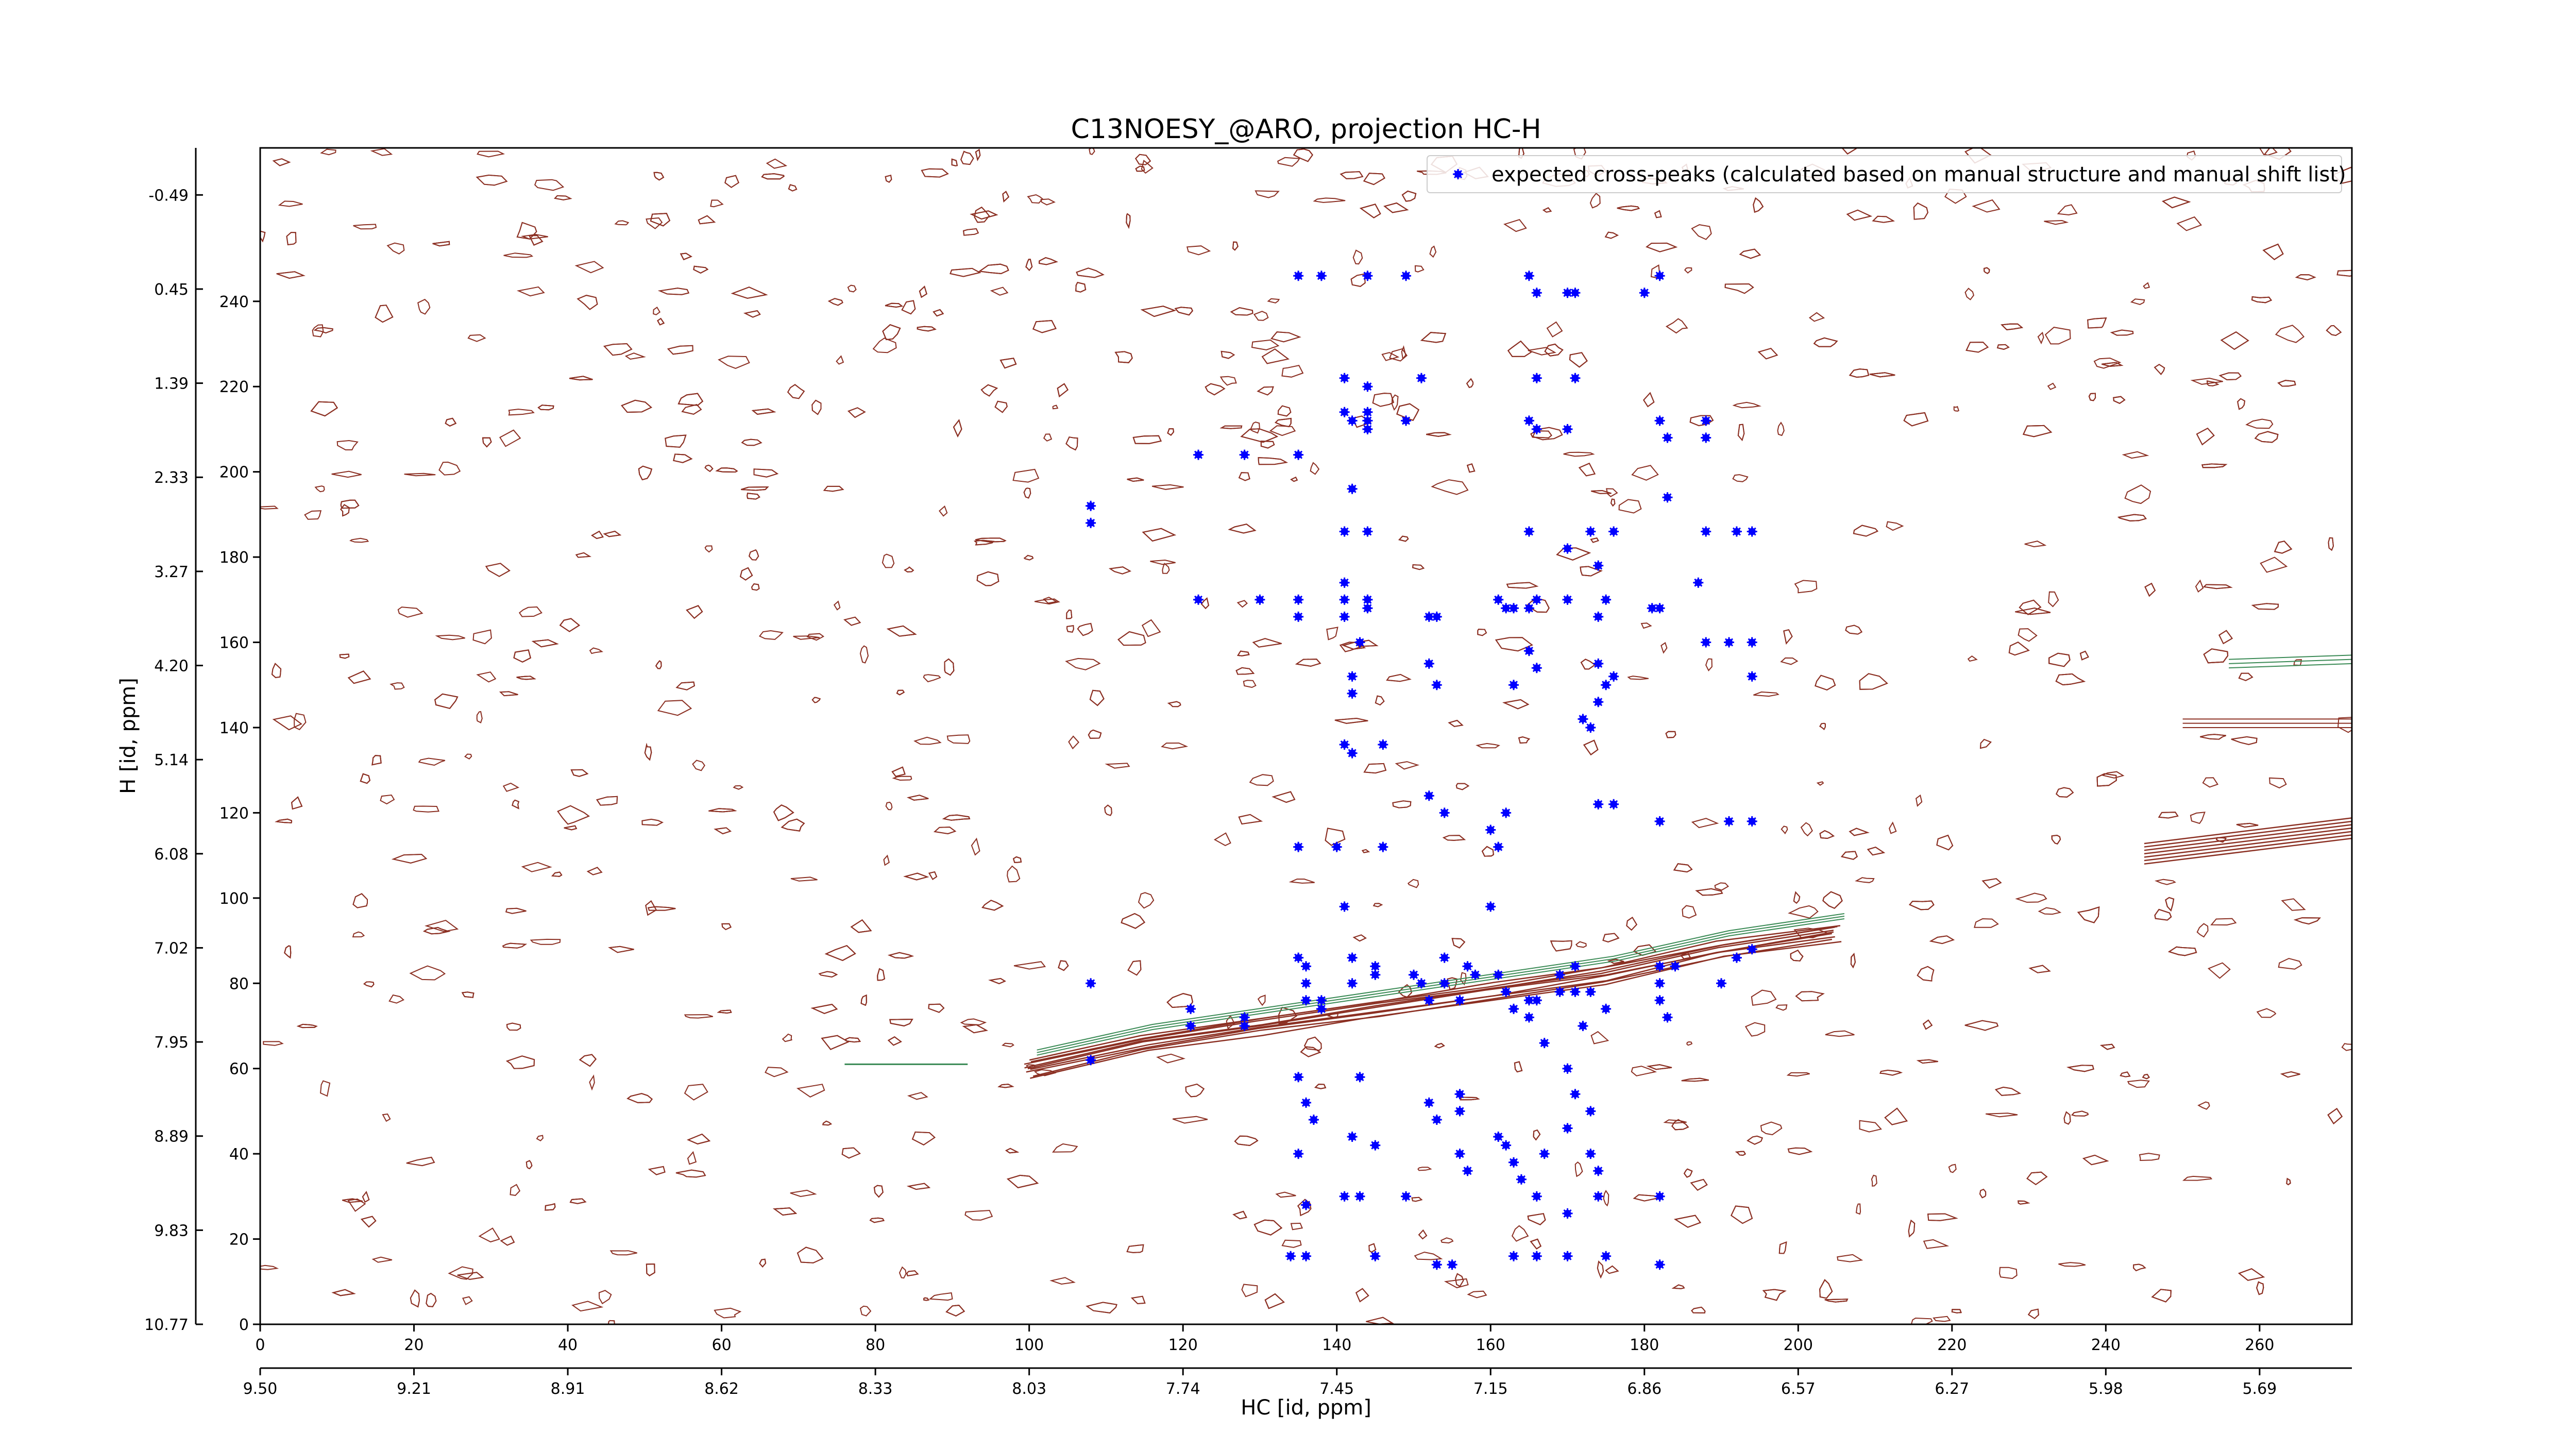 The width and height of the screenshot is (2576, 1449). Describe the element at coordinates (1337, 1345) in the screenshot. I see `x-tick-label: 140` at that location.